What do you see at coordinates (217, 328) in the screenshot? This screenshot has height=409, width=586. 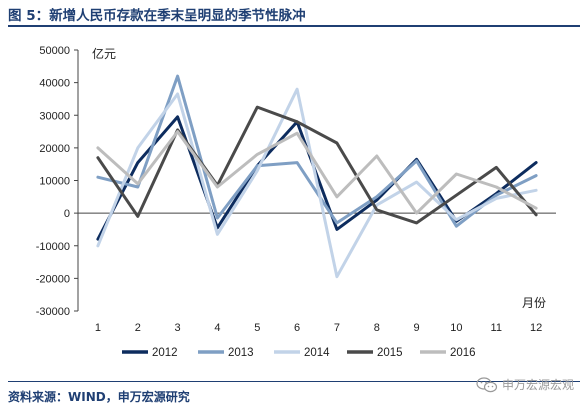 I see `x-tick-label: 4` at bounding box center [217, 328].